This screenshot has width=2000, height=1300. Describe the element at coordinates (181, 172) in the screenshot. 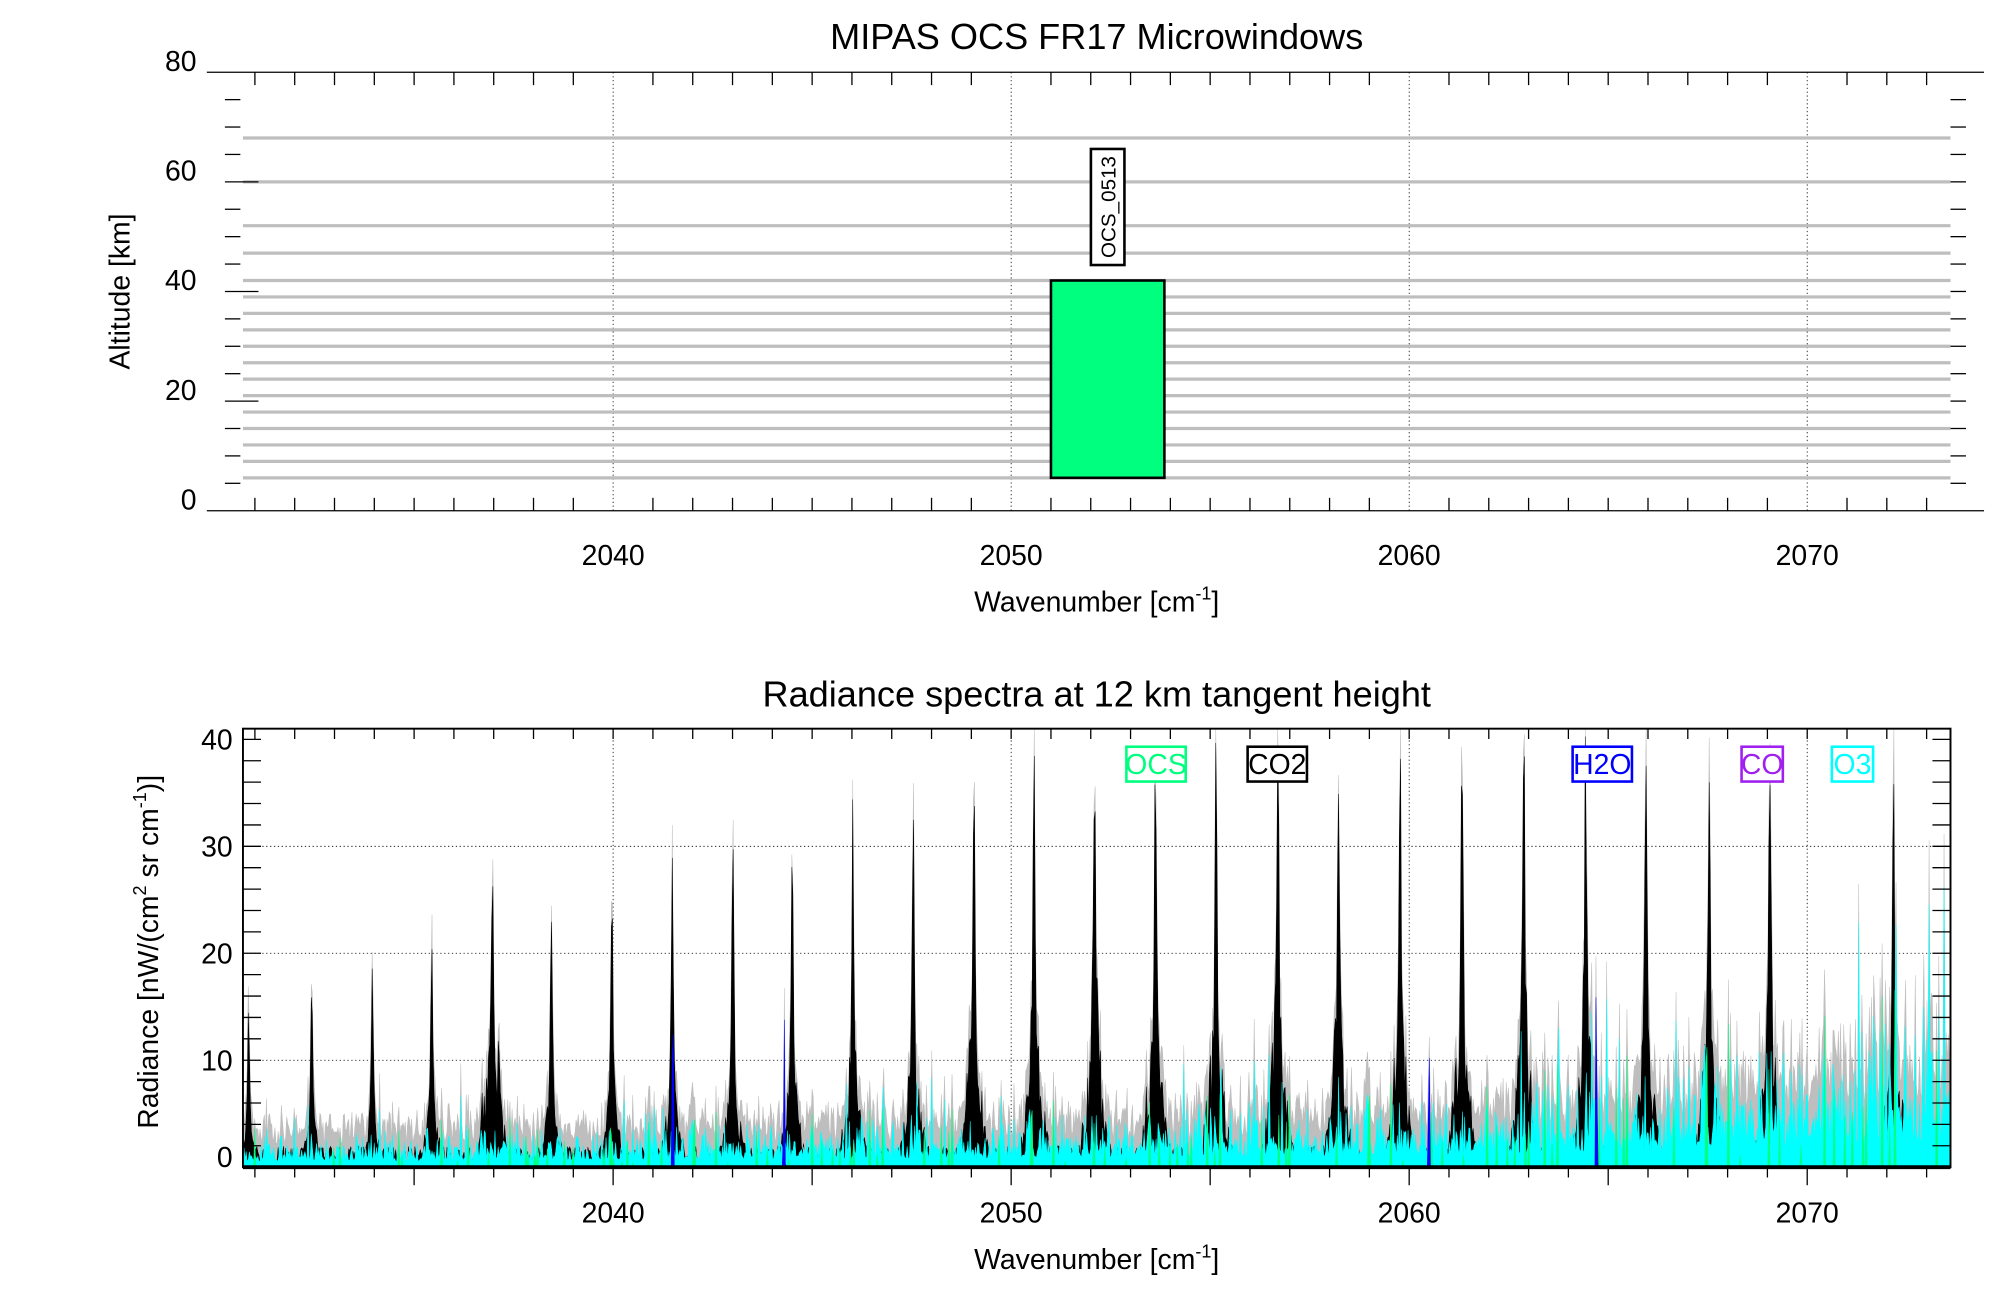

I see `y-tick-label: 60` at that location.